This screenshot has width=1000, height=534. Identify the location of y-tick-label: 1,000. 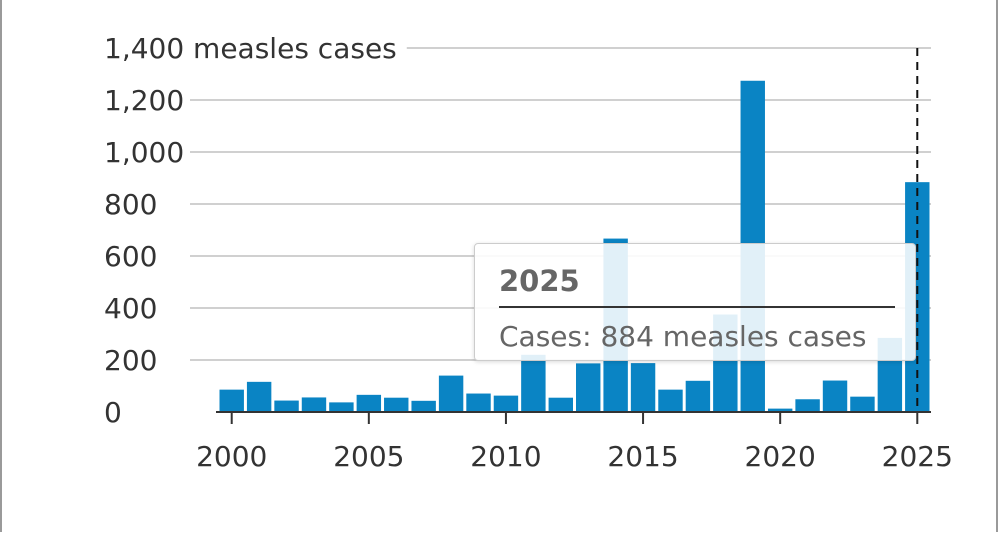
(144, 152).